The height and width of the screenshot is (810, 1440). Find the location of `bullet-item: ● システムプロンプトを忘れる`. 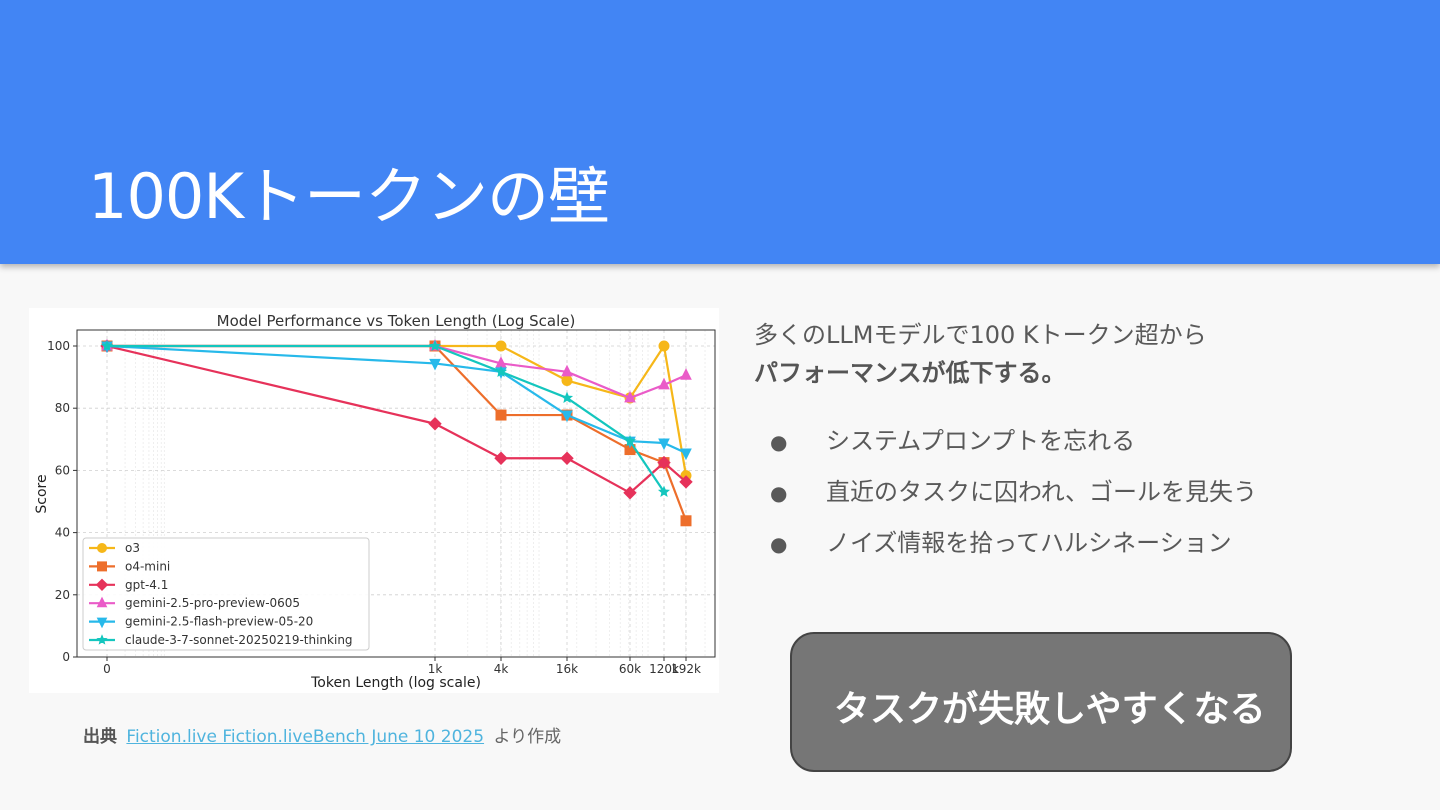

bullet-item: ● システムプロンプトを忘れる is located at coordinates (1013, 447).